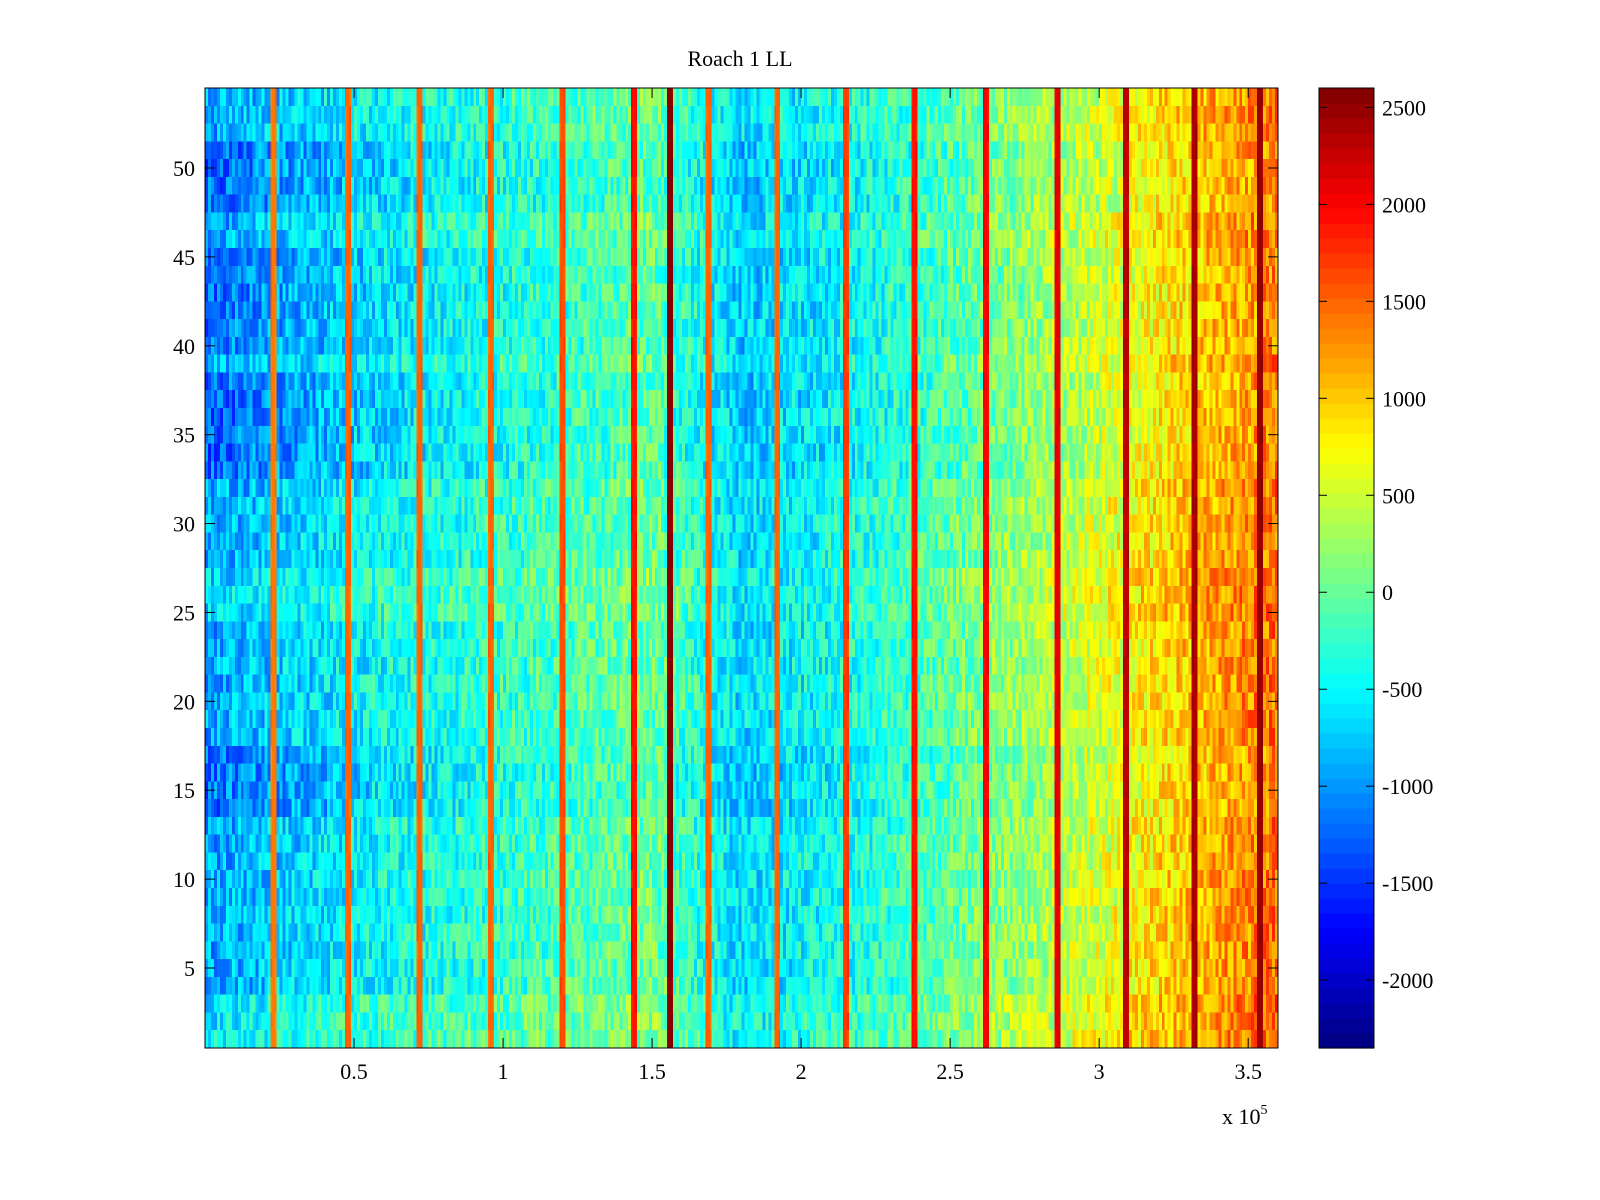  What do you see at coordinates (1376, 544) in the screenshot?
I see `colorbar-ticks: 2500 2000 1500 1000 500 0 -500 -1000 -1500 -2000` at bounding box center [1376, 544].